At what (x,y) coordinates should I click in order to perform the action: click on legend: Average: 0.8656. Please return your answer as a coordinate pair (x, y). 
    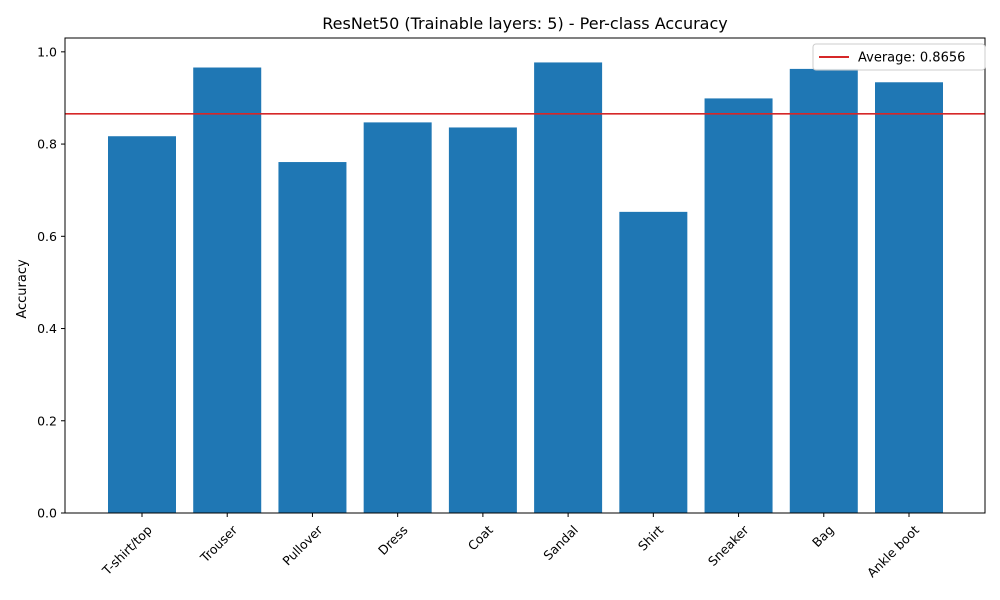
    Looking at the image, I should click on (899, 57).